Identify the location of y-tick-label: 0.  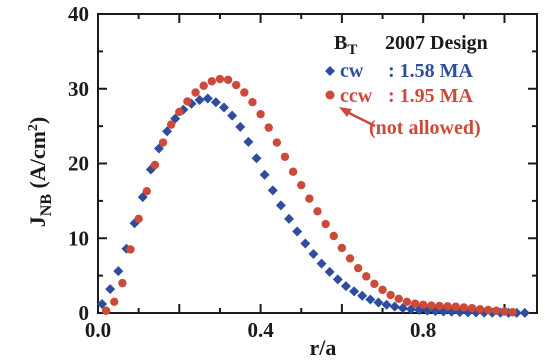
(84, 313).